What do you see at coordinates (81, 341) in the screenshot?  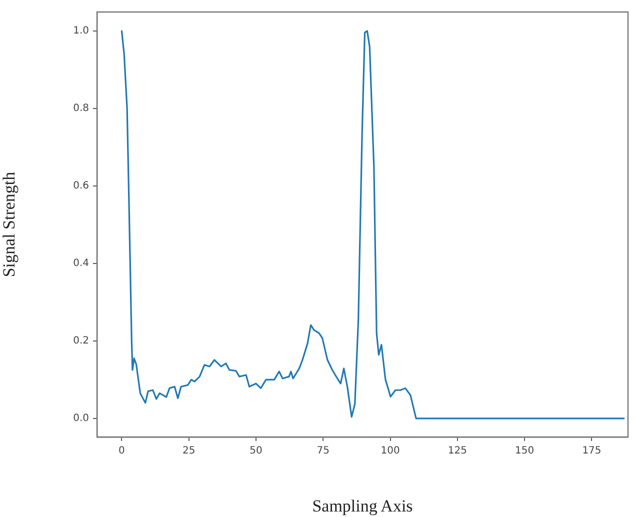 I see `y-tick-label: 0.2` at bounding box center [81, 341].